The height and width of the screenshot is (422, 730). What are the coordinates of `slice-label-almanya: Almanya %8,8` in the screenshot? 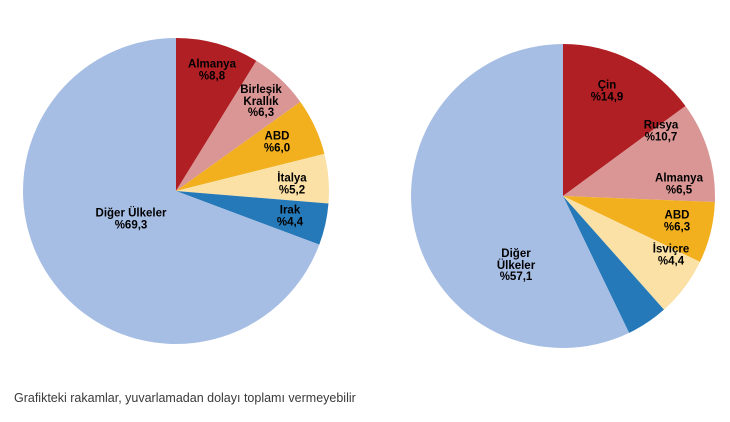 It's located at (212, 70).